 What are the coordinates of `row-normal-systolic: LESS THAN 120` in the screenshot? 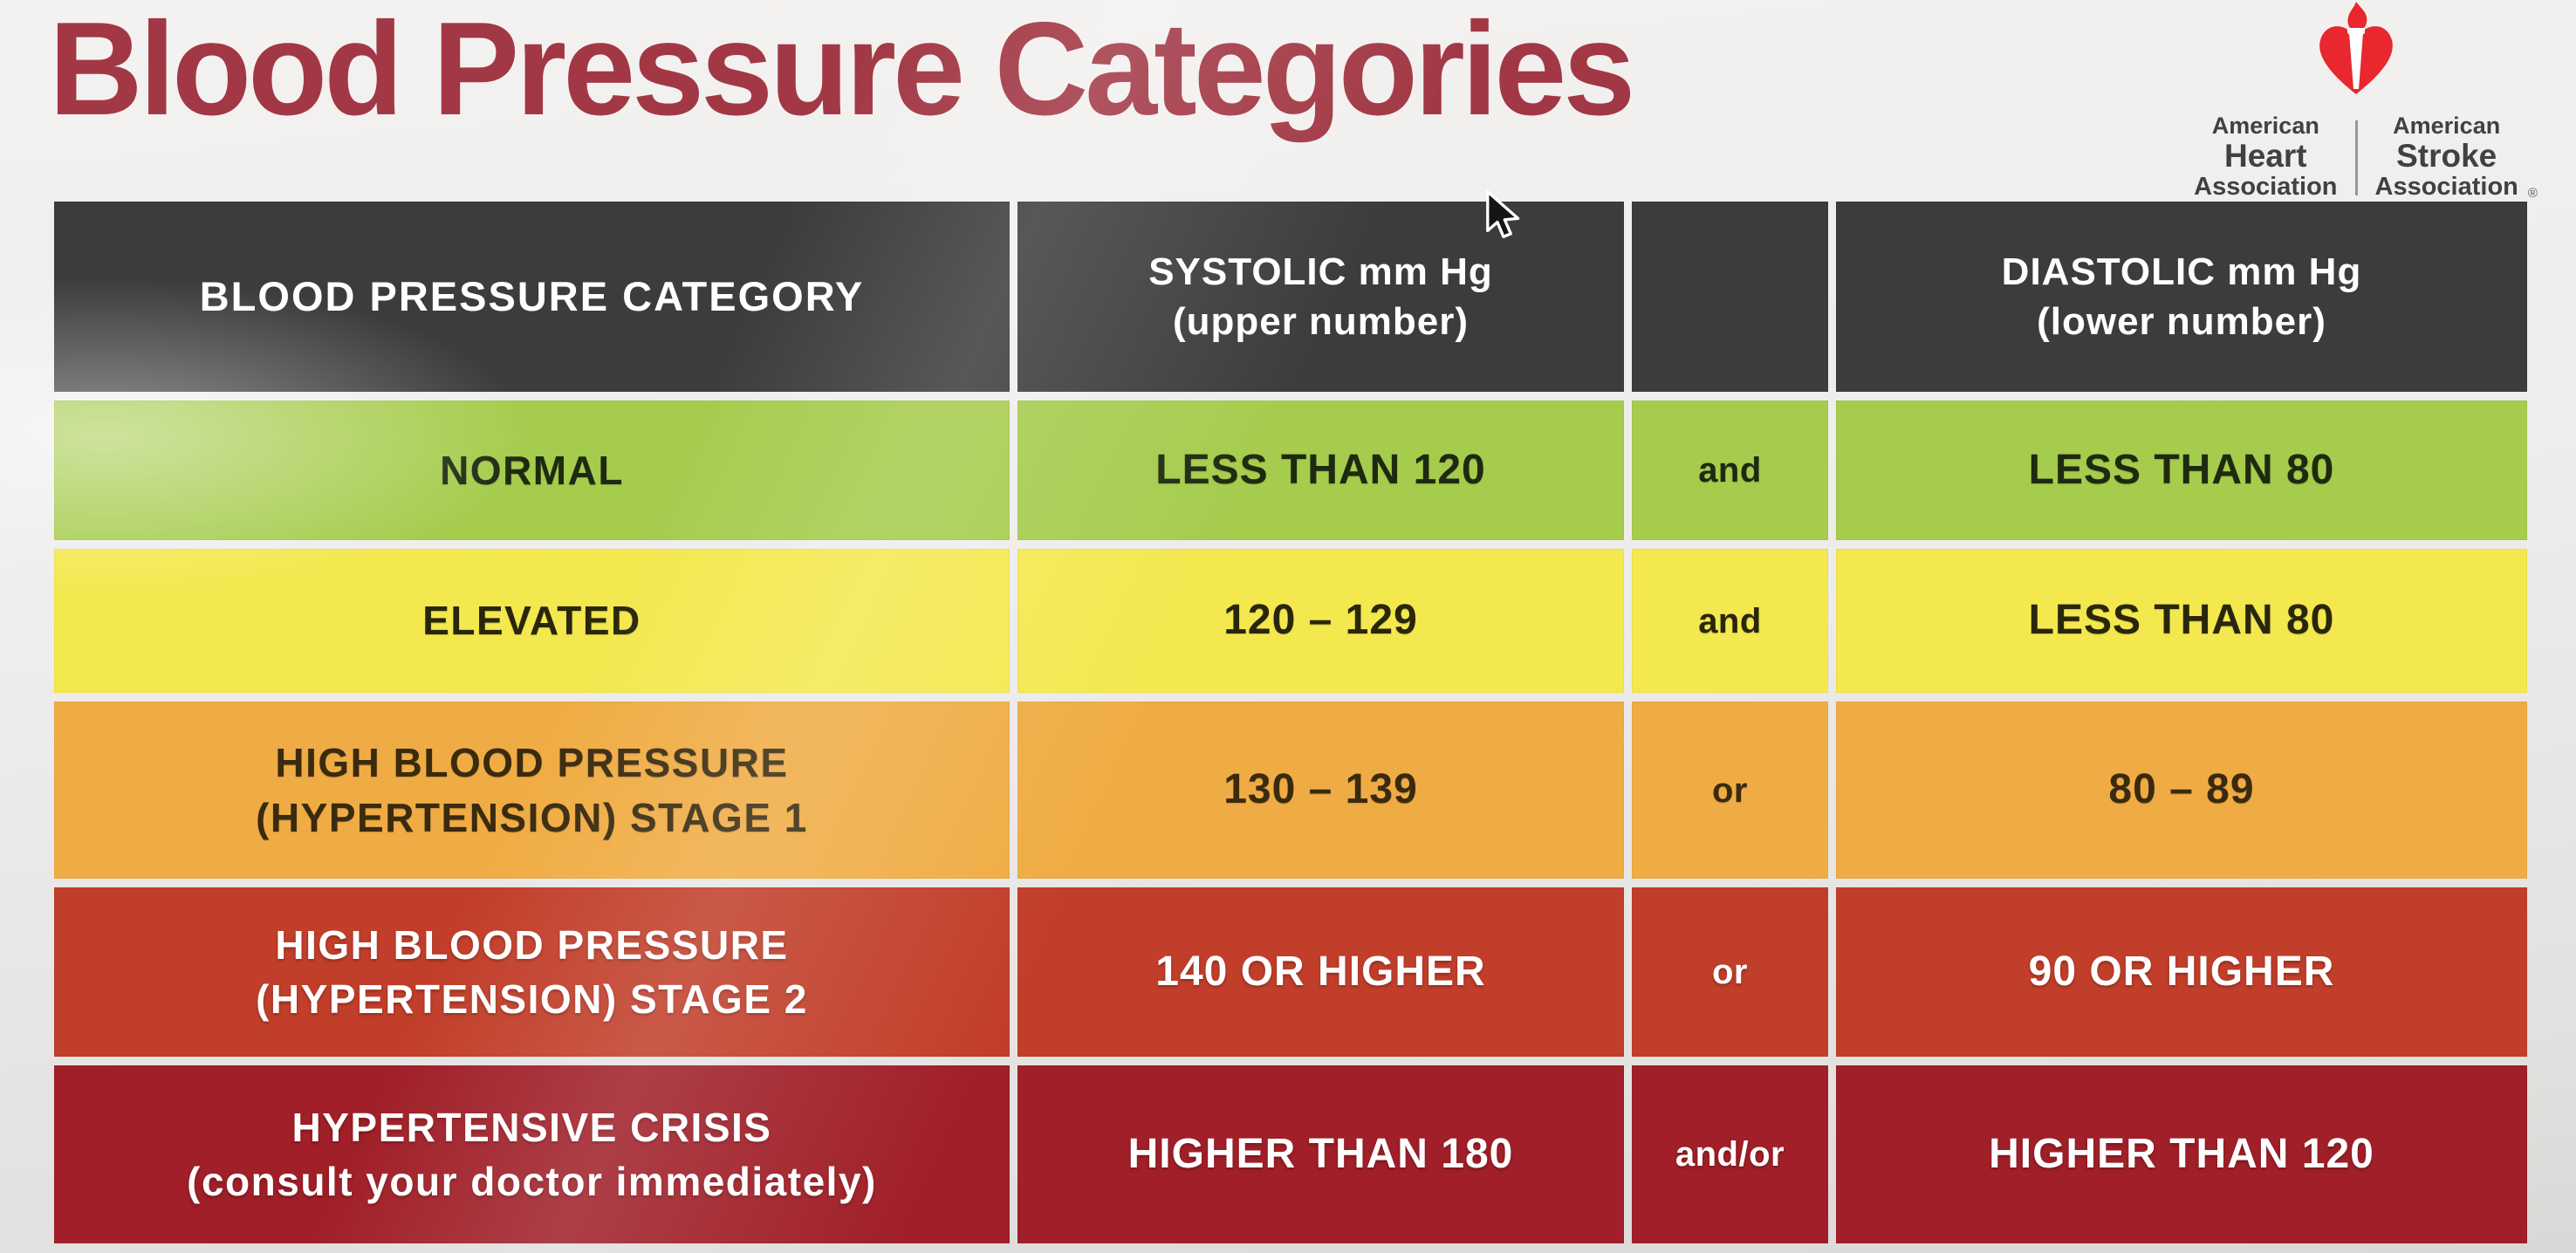 It's located at (1320, 471).